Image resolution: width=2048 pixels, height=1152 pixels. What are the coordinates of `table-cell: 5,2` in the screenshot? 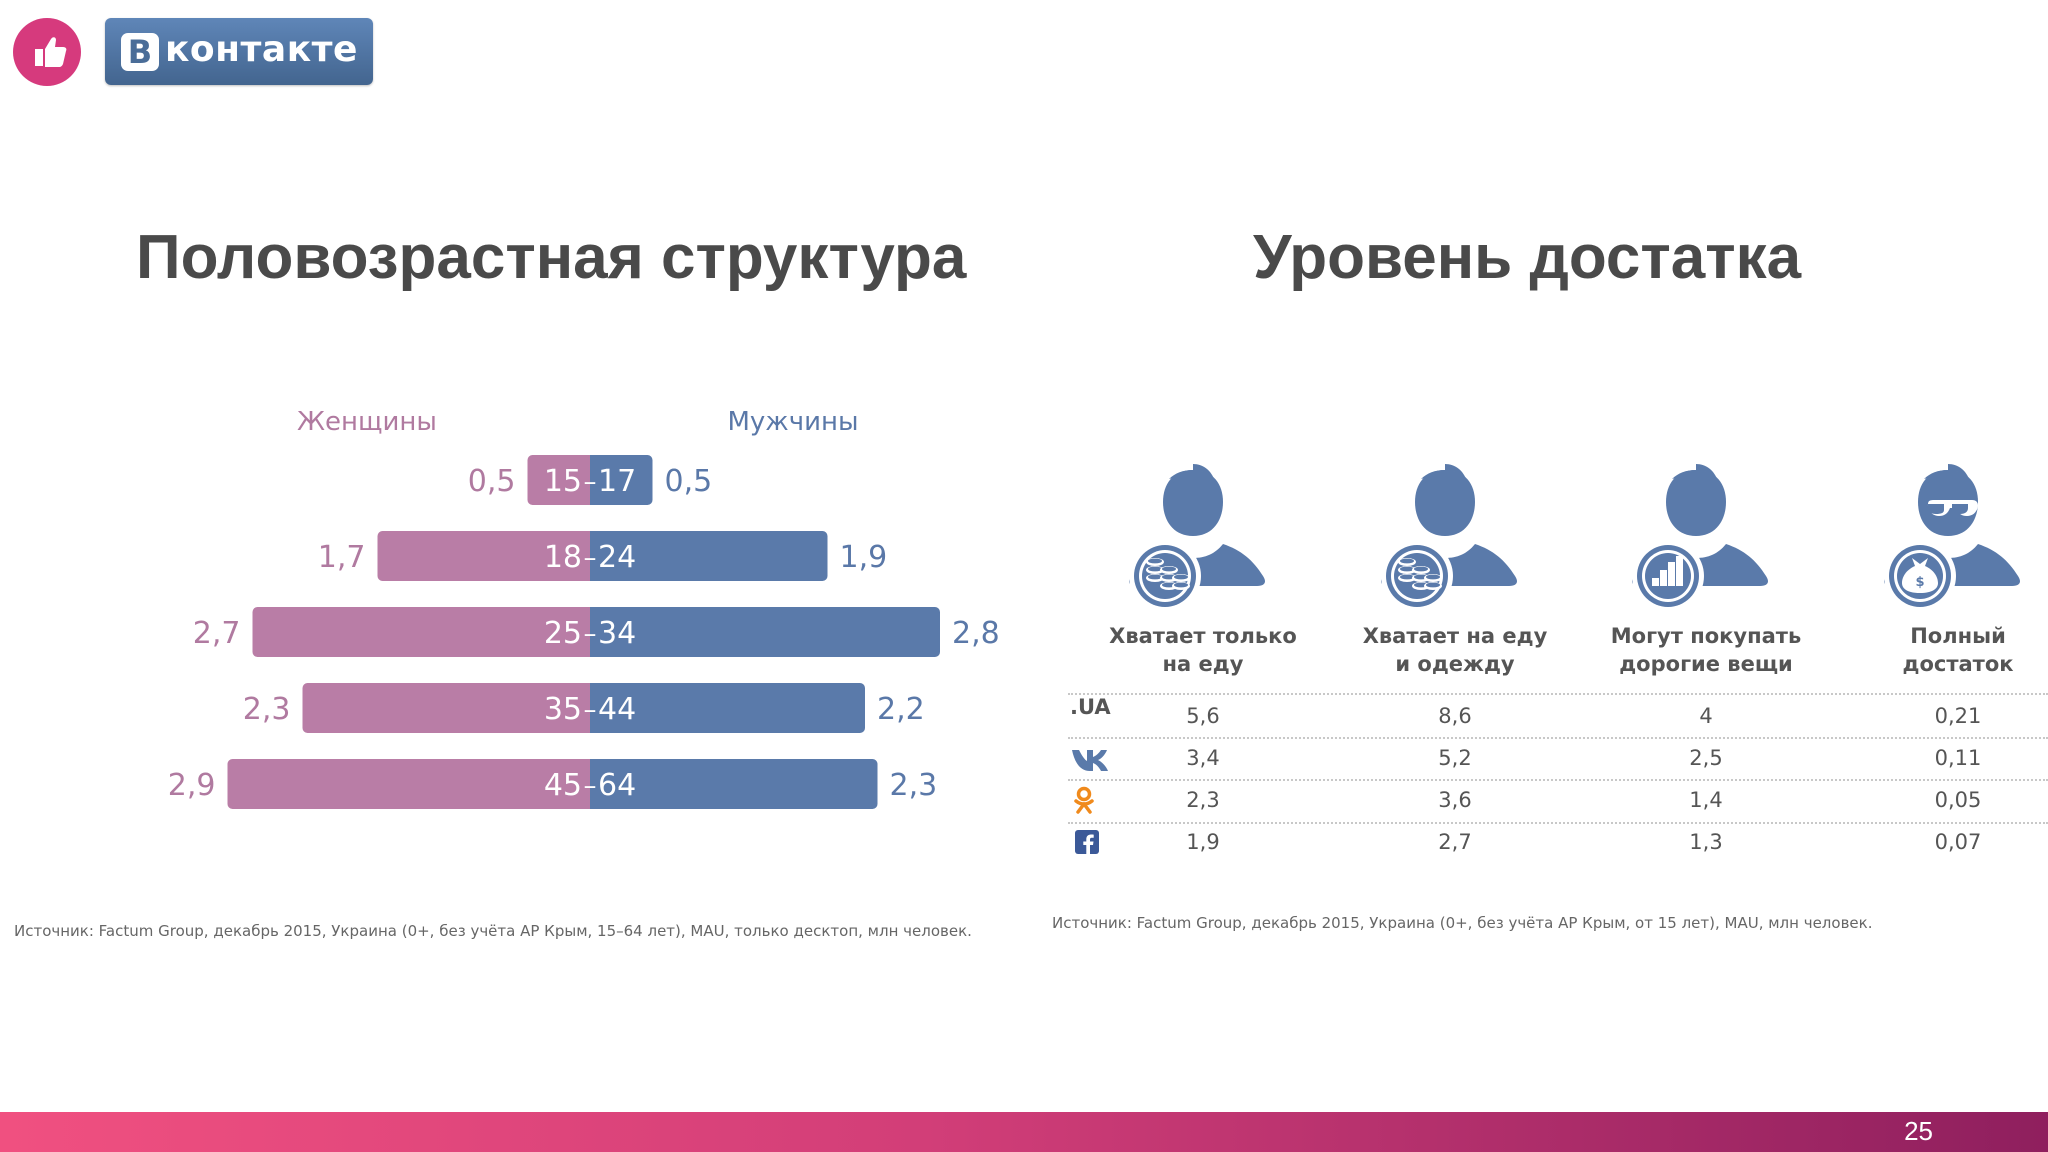 It's located at (1455, 758).